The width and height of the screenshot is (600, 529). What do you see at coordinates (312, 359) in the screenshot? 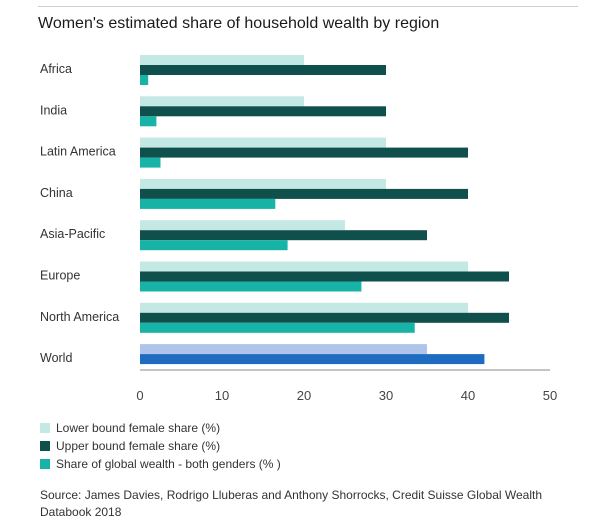
I see `bar-world-upper` at bounding box center [312, 359].